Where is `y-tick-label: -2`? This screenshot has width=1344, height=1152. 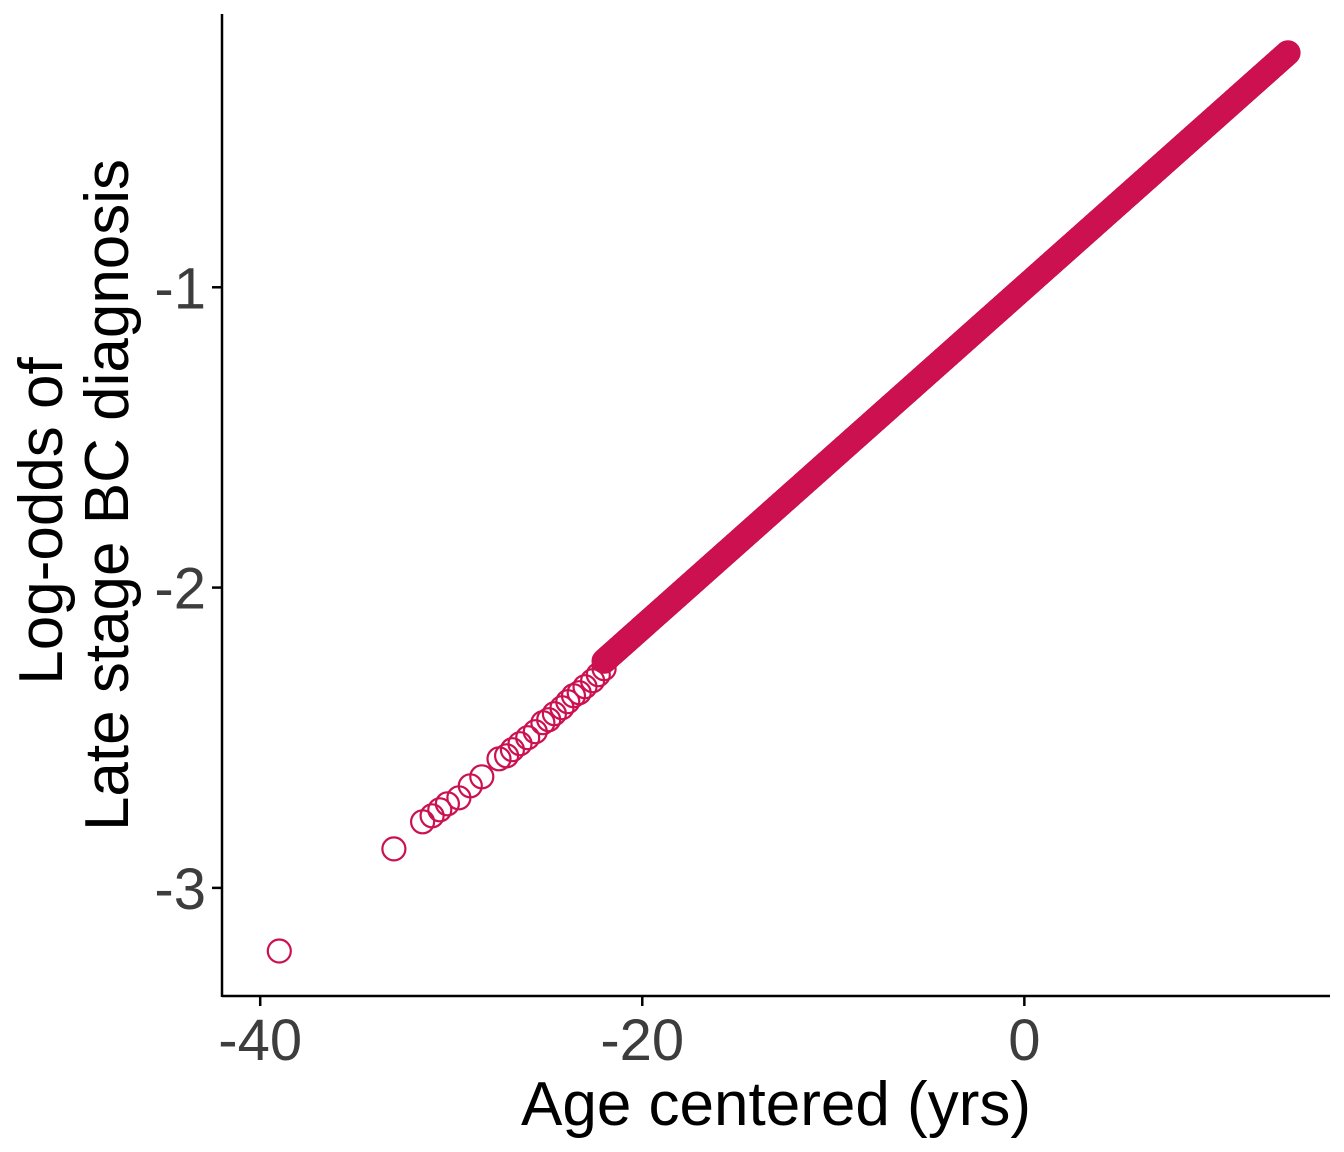 y-tick-label: -2 is located at coordinates (180, 589).